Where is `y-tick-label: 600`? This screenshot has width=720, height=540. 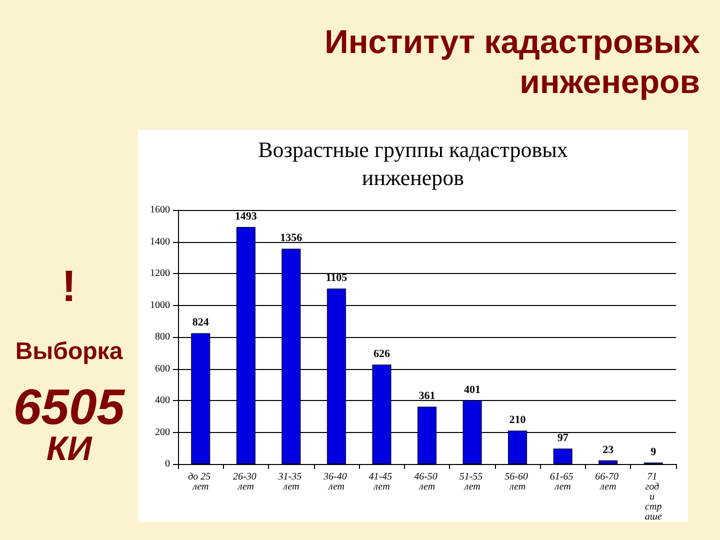 y-tick-label: 600 is located at coordinates (162, 368).